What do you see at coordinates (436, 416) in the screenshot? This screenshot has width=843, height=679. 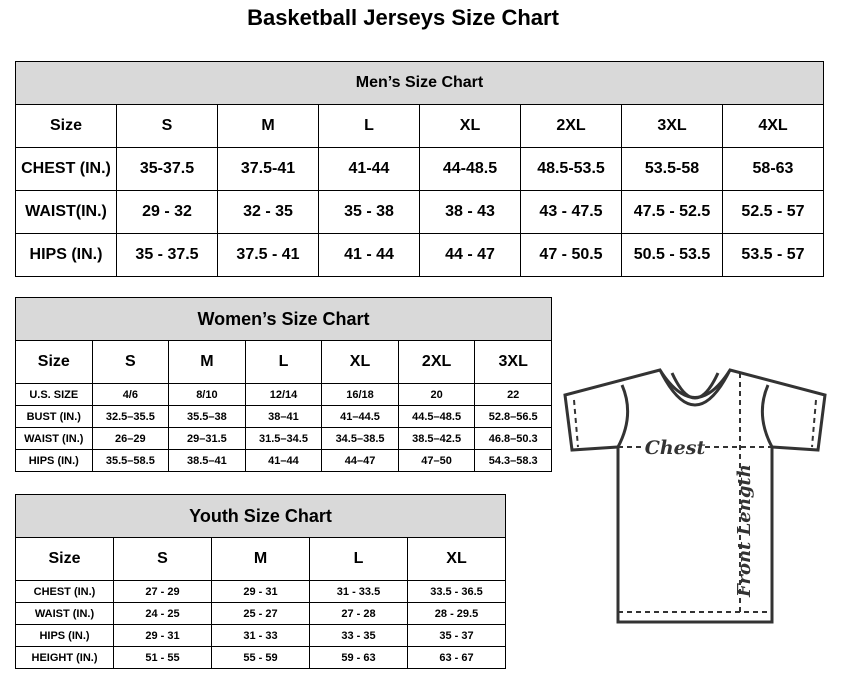 I see `cell-value: 44.5–48.5` at bounding box center [436, 416].